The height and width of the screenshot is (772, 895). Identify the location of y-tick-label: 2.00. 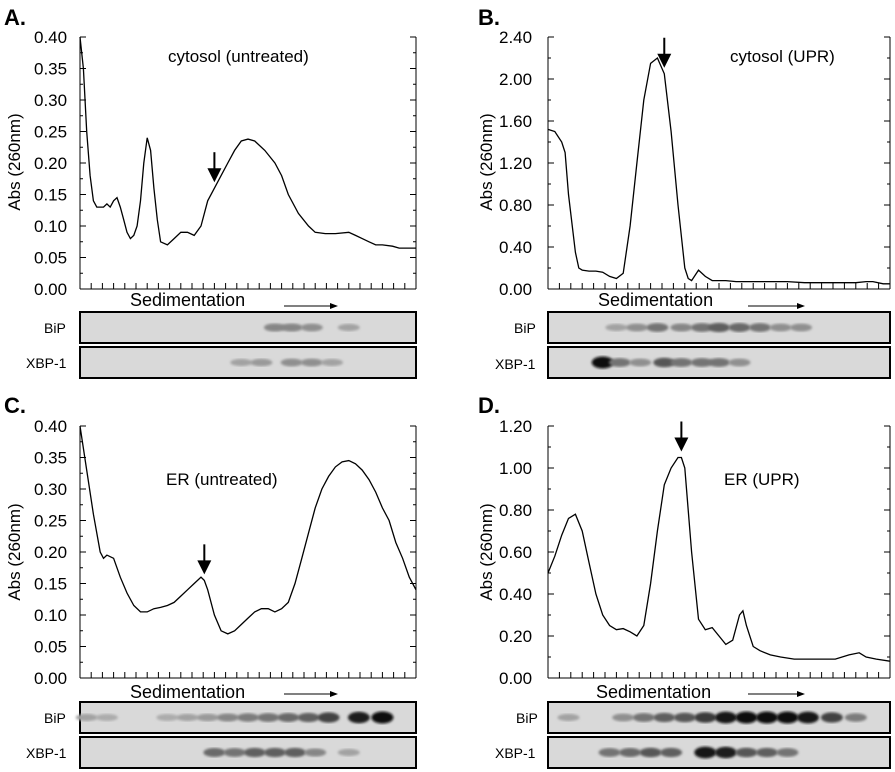
(515, 79).